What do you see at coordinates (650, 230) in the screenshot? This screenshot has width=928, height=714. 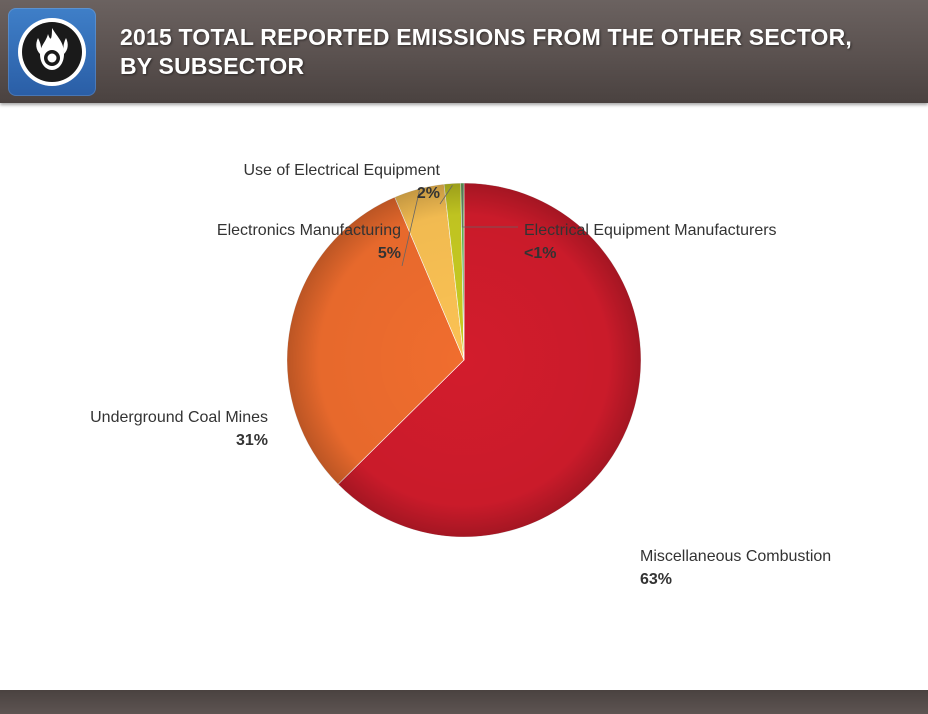 I see `label-electrical-equipment-manufacturers: Electrical Equipment Manufacturers` at bounding box center [650, 230].